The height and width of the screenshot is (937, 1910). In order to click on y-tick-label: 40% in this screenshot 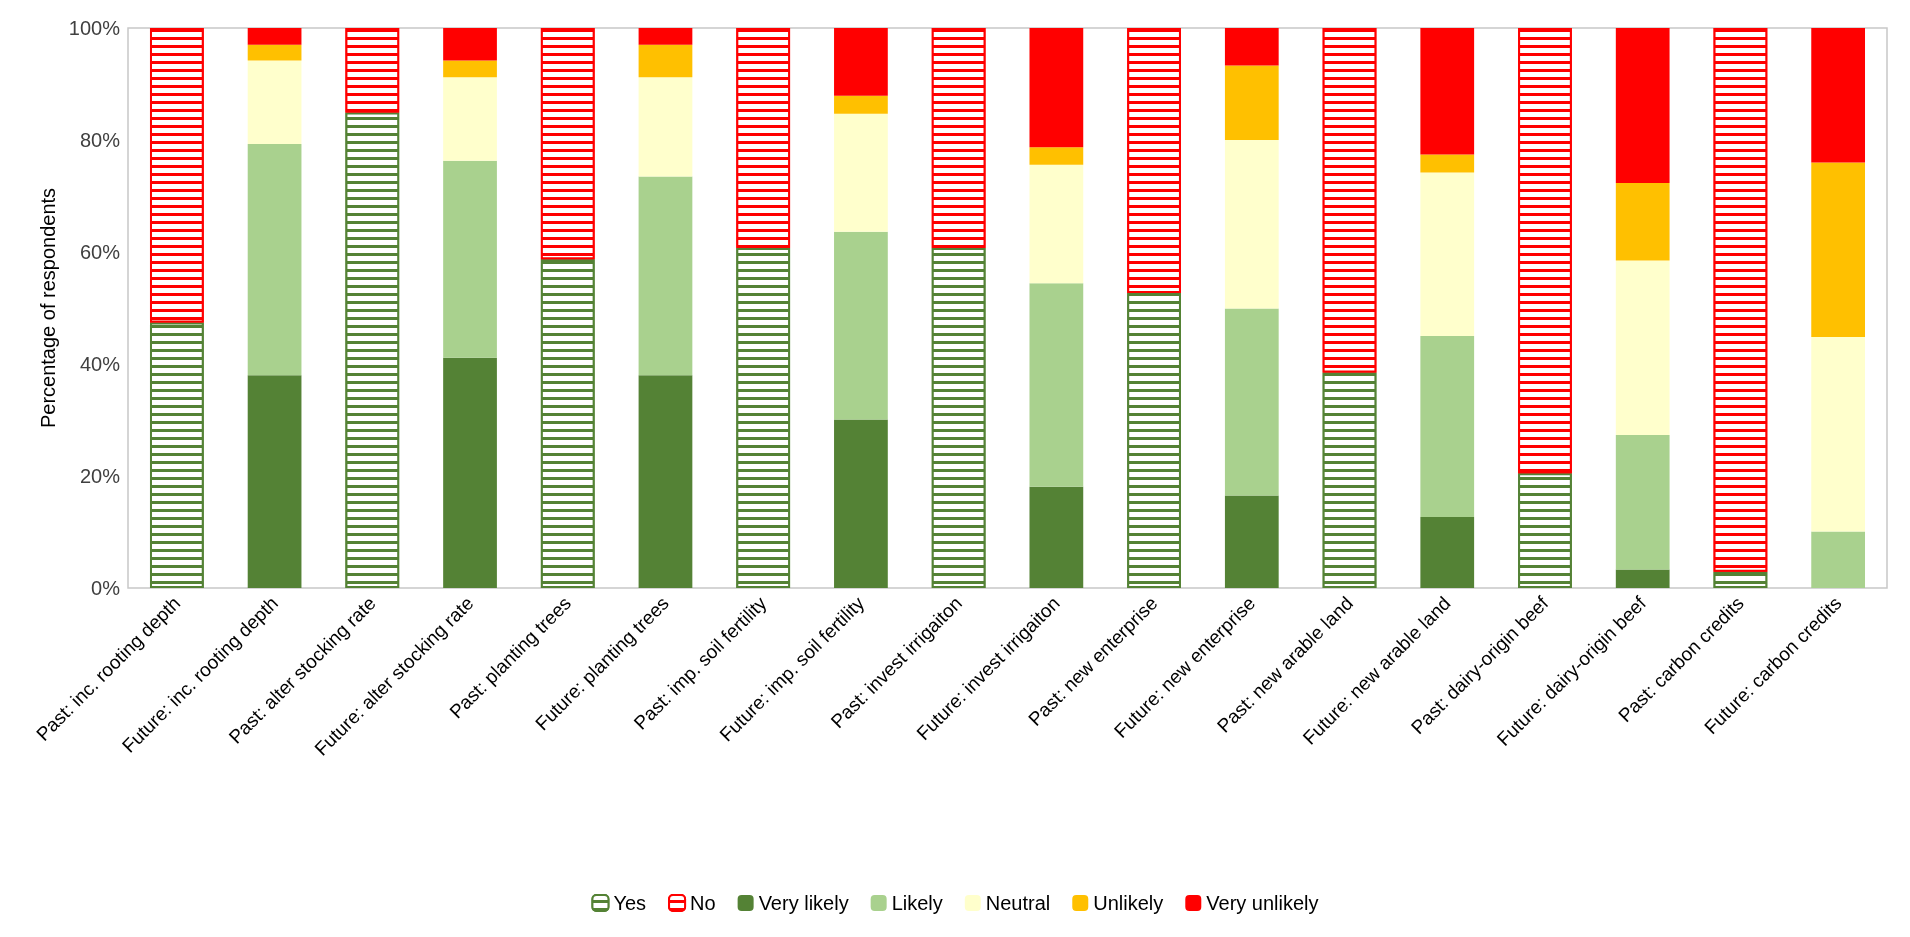, I will do `click(100, 364)`.